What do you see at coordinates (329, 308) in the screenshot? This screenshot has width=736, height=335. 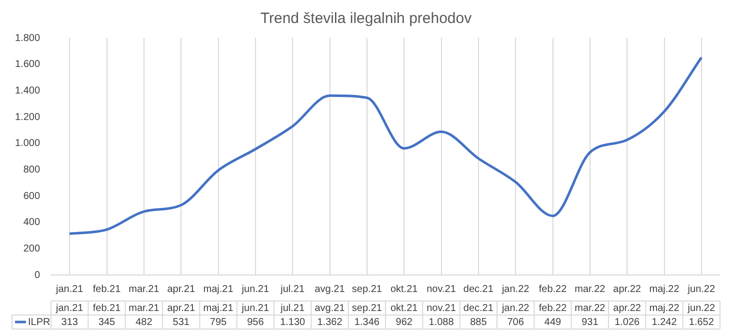 I see `category-label: avg.21` at bounding box center [329, 308].